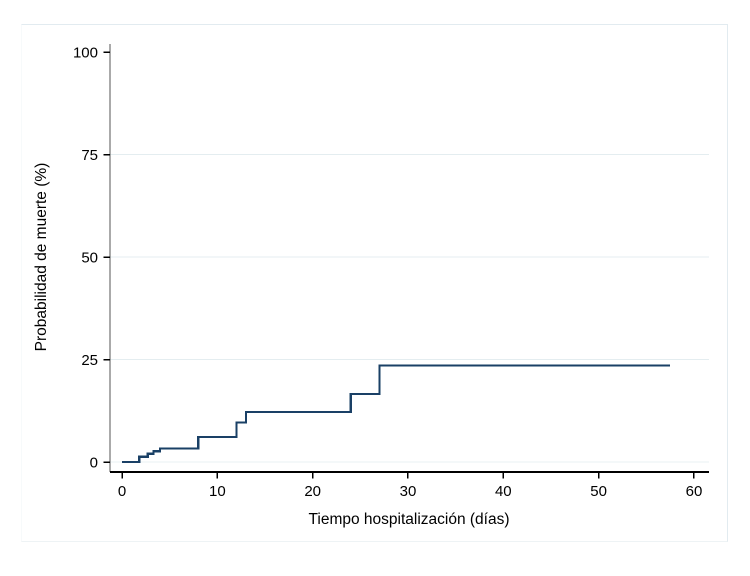  What do you see at coordinates (89, 155) in the screenshot?
I see `y-tick-label: 75` at bounding box center [89, 155].